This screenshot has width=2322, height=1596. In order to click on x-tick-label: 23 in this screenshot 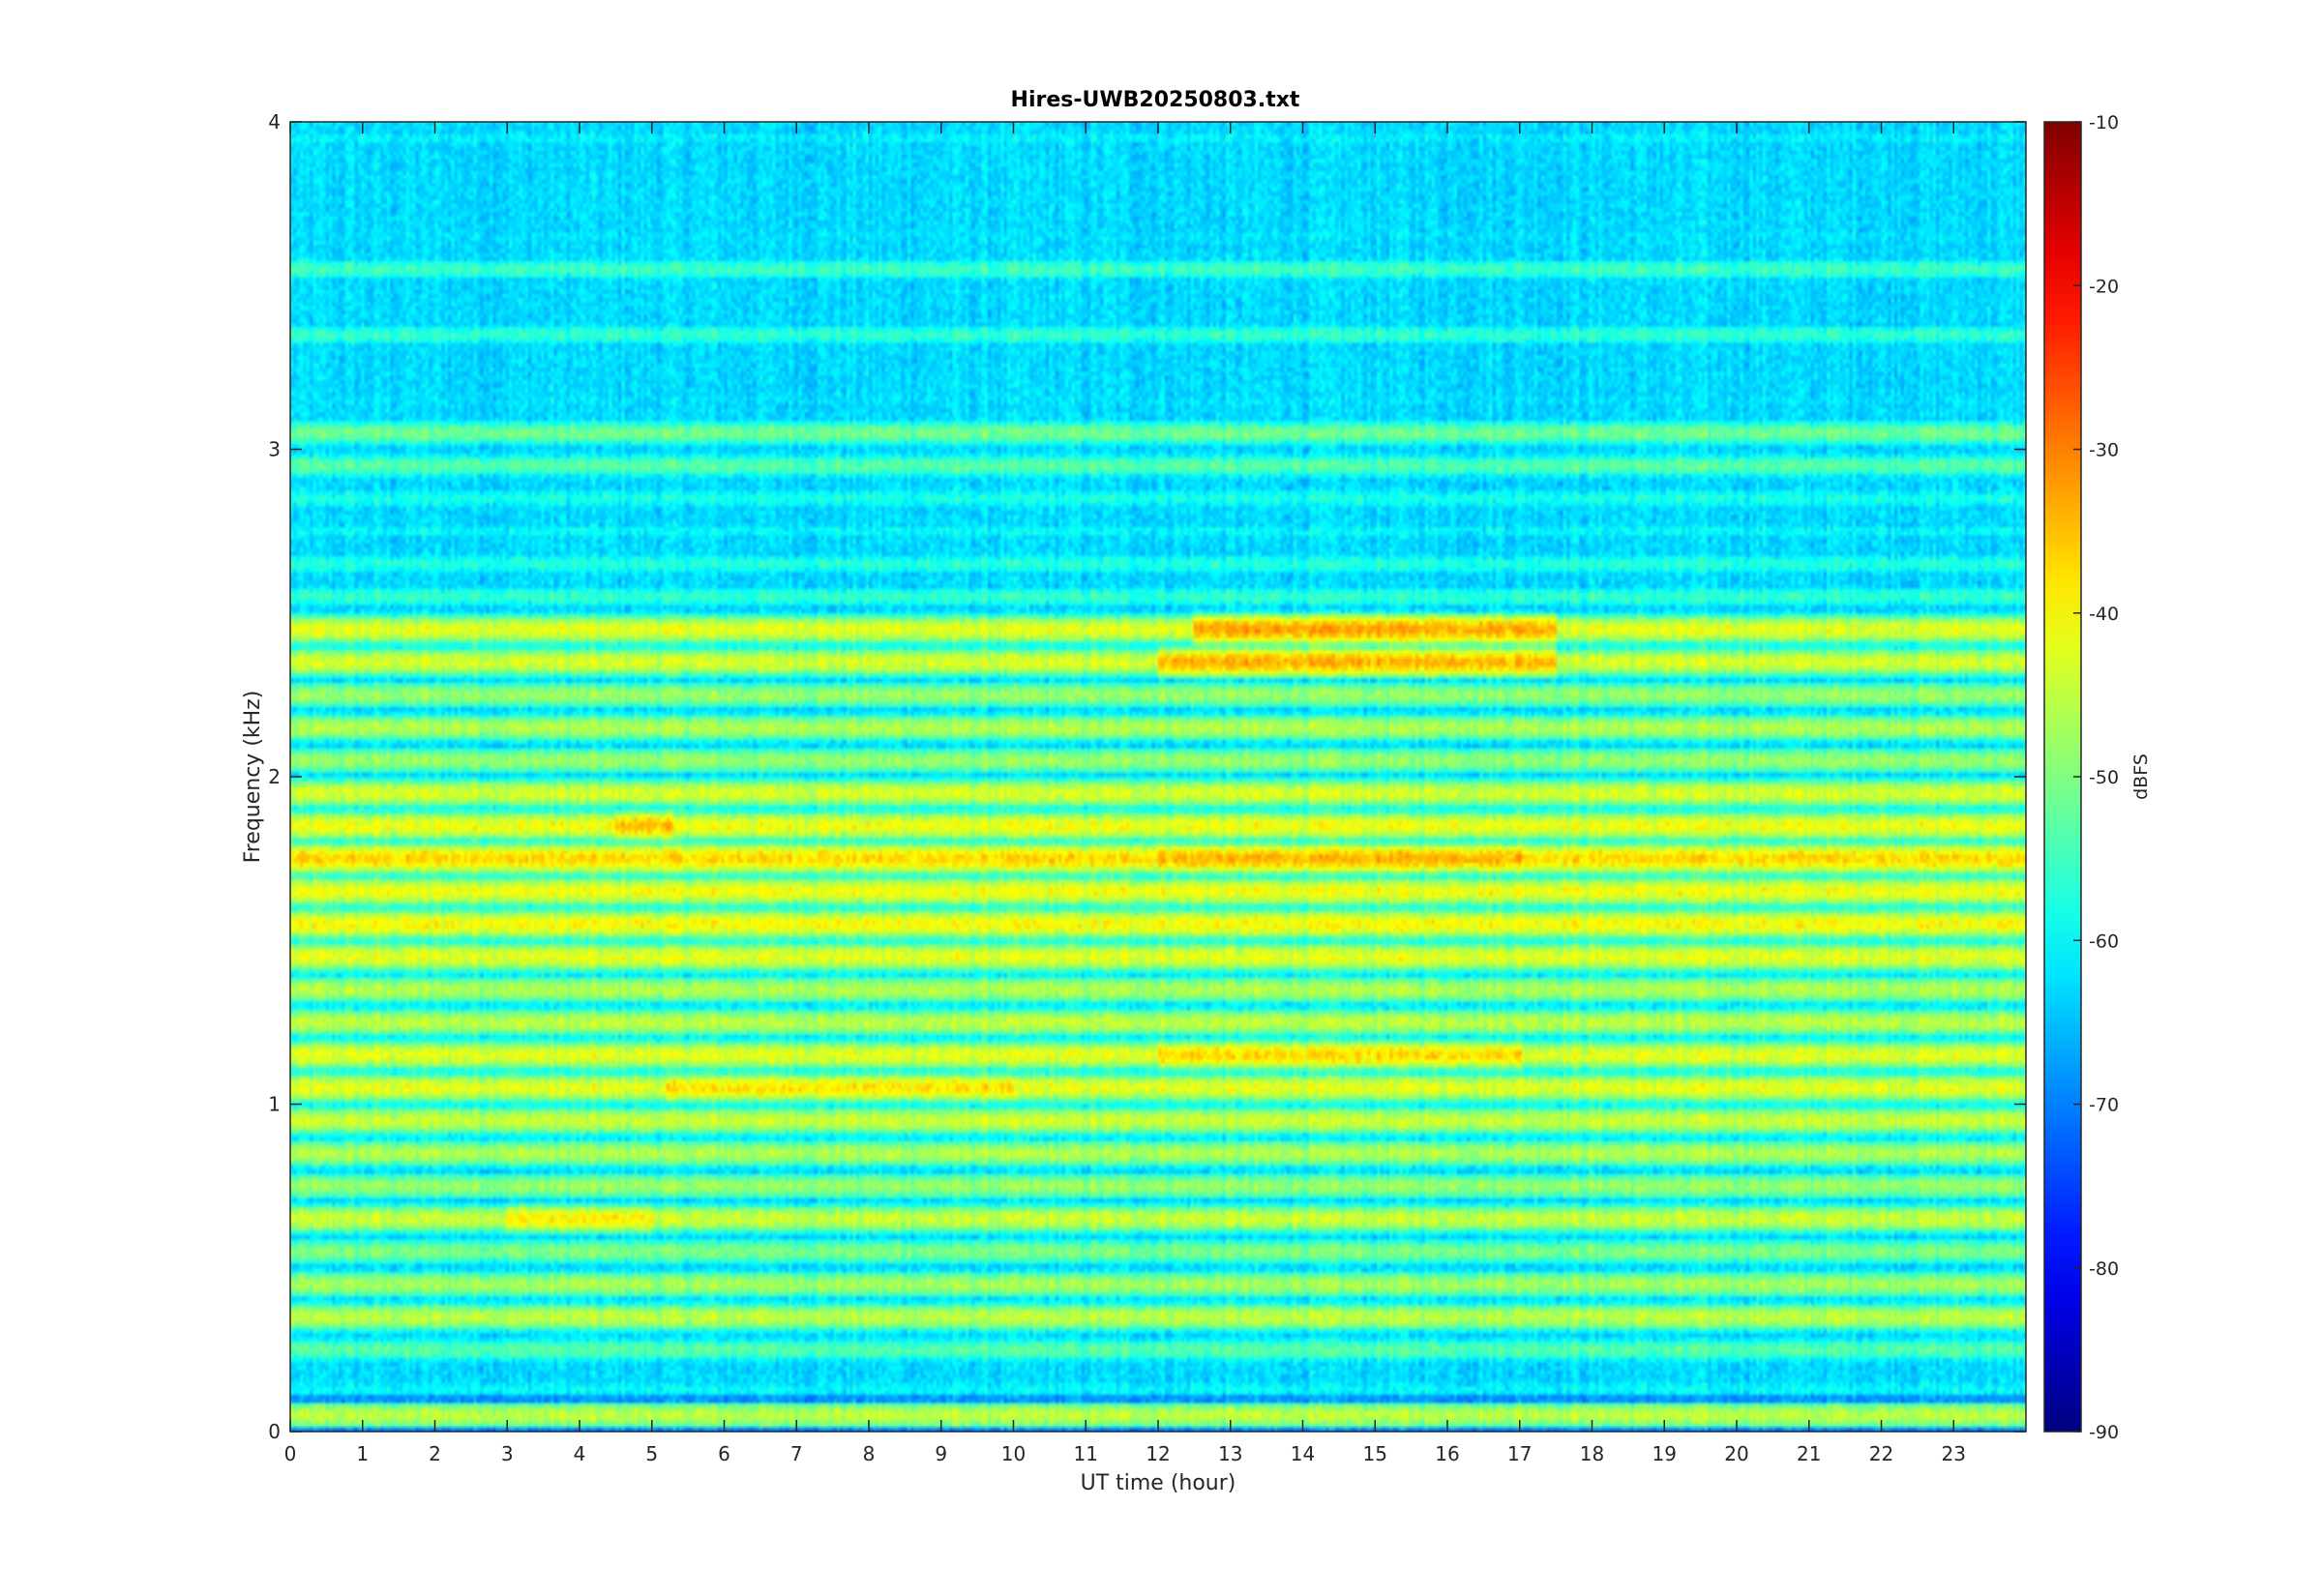, I will do `click(1954, 1453)`.